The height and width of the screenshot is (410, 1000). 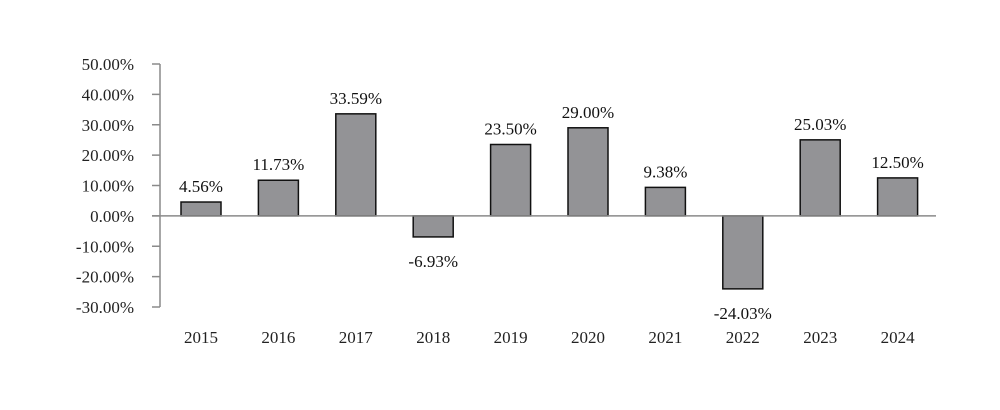 What do you see at coordinates (820, 337) in the screenshot?
I see `x-tick-label-2023: 2023` at bounding box center [820, 337].